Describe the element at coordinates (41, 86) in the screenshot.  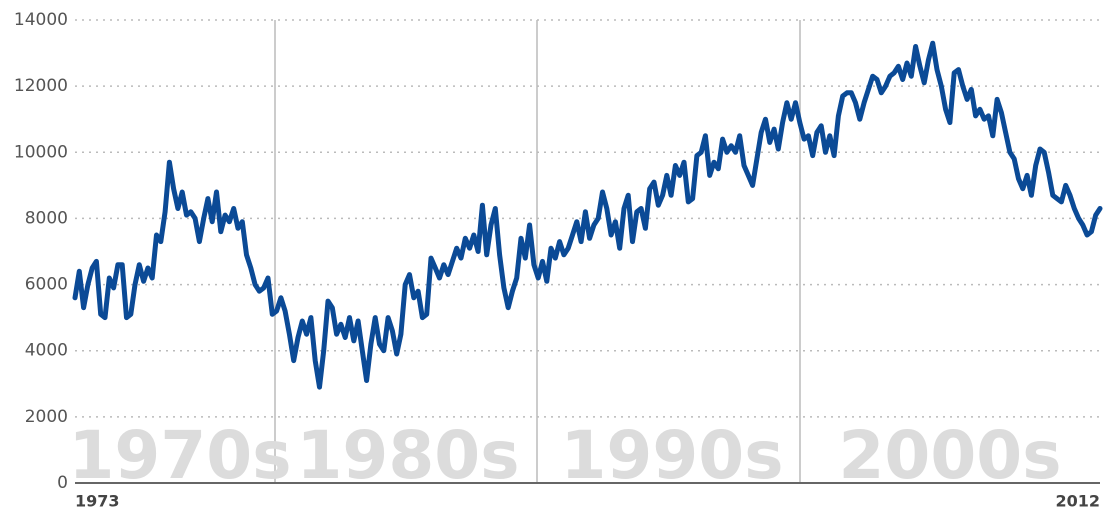
I see `y-tick-label: 12000` at that location.